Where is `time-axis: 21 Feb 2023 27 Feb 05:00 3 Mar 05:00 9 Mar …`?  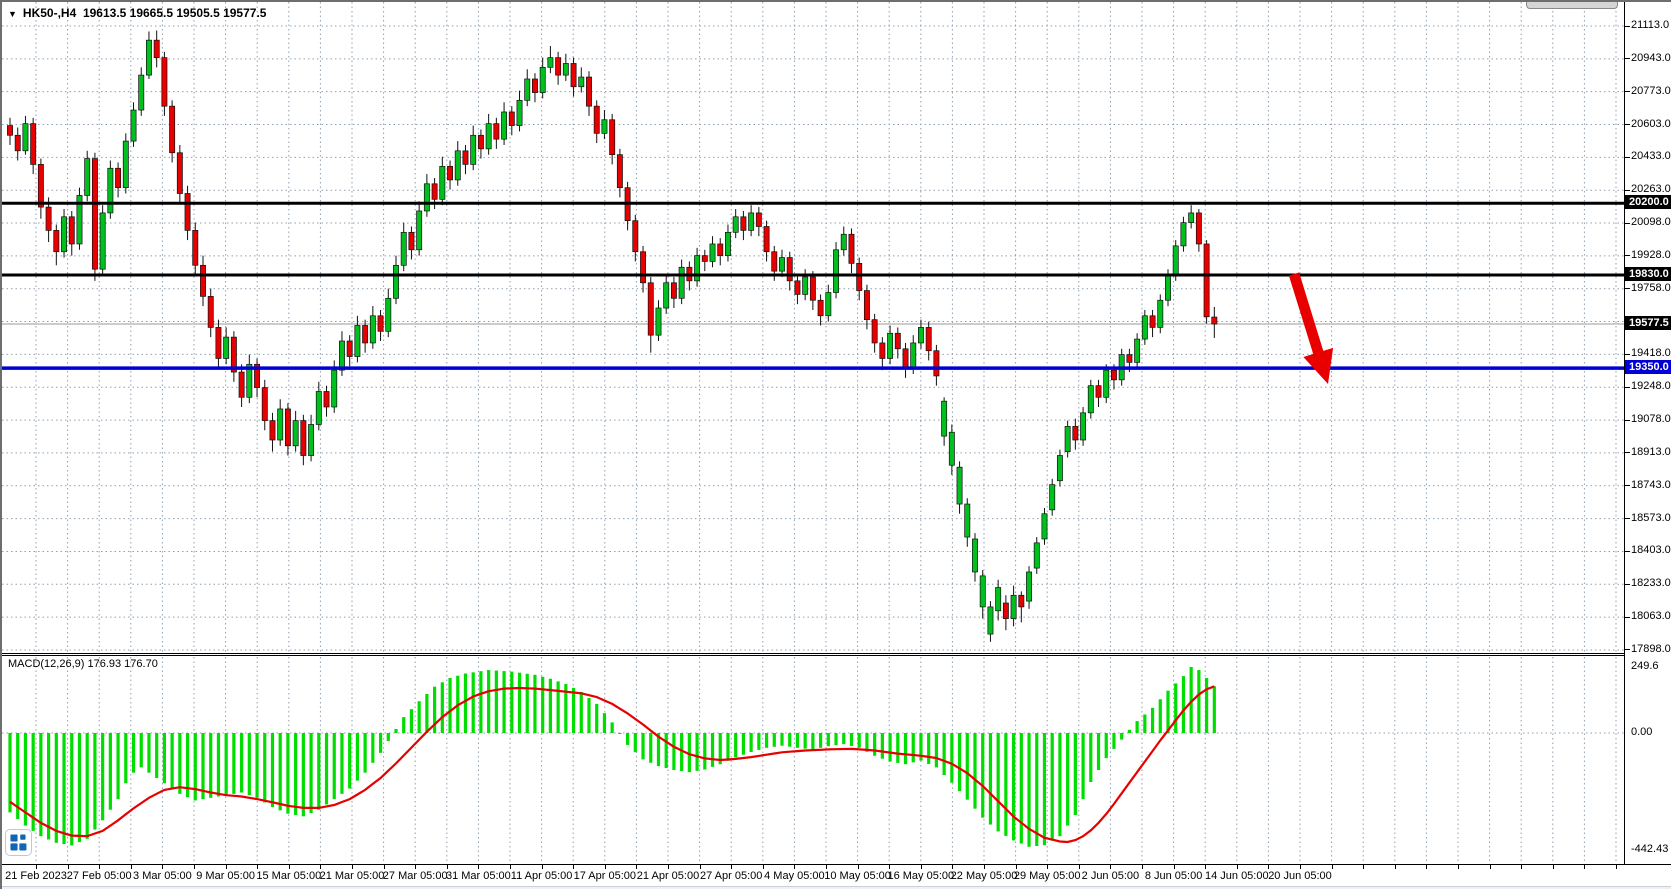
time-axis: 21 Feb 2023 27 Feb 05:00 3 Mar 05:00 9 Mar … is located at coordinates (836, 875).